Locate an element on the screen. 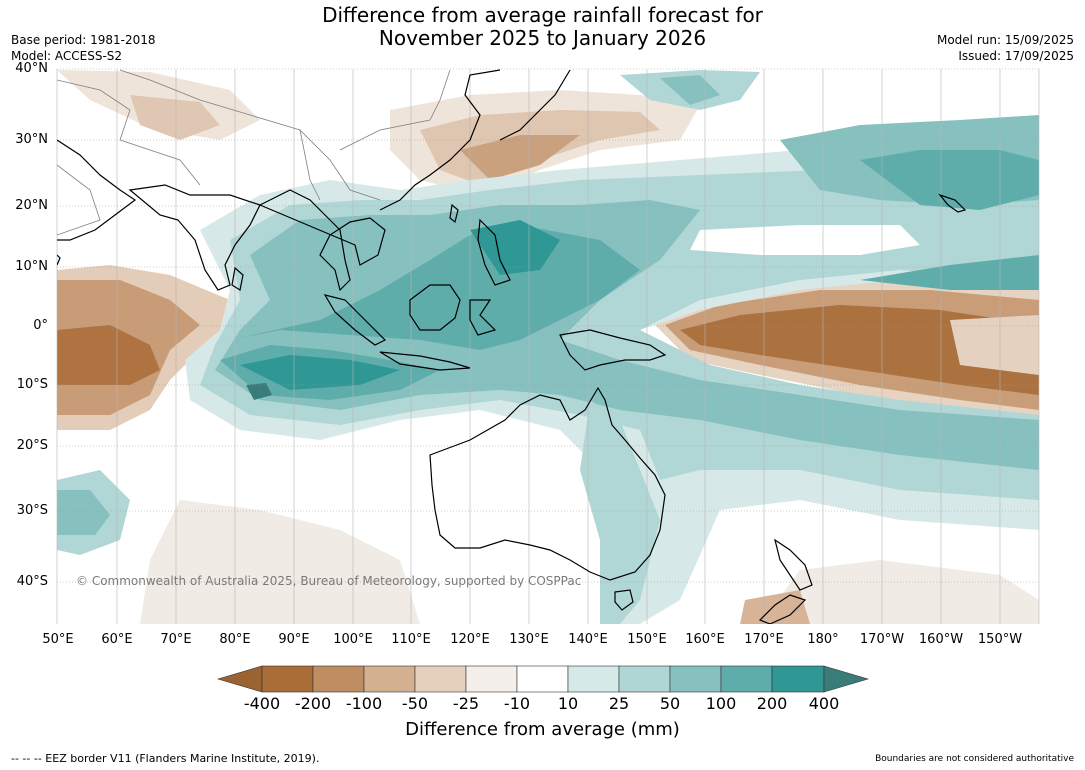 Image resolution: width=1085 pixels, height=770 pixels. lat-label: 30°S is located at coordinates (32, 510).